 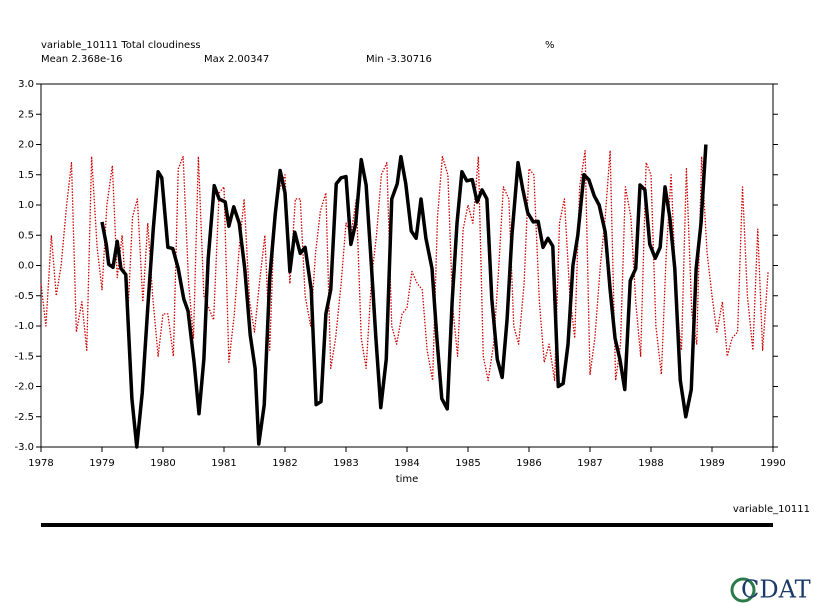 What do you see at coordinates (24, 356) in the screenshot?
I see `y-tick-label: -1.5` at bounding box center [24, 356].